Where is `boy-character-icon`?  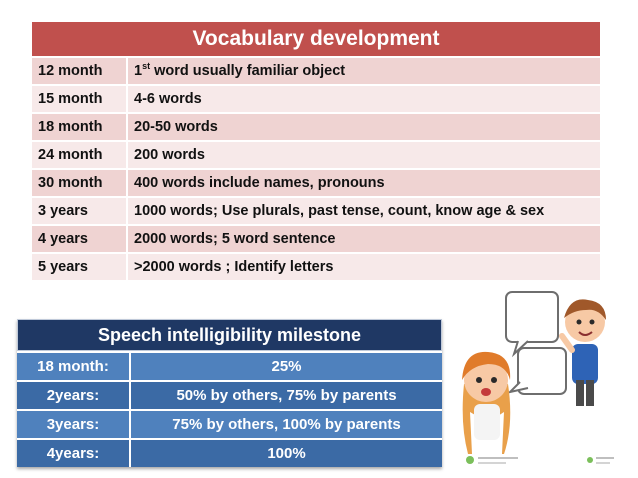
boy-character-icon is located at coordinates (582, 352).